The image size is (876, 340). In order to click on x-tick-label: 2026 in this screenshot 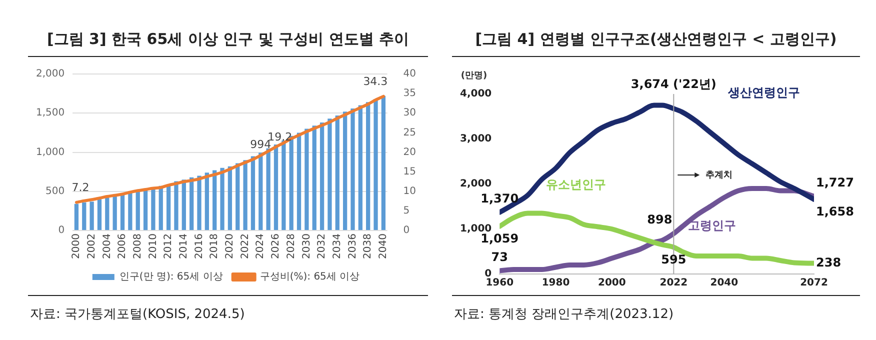, I will do `click(276, 247)`.